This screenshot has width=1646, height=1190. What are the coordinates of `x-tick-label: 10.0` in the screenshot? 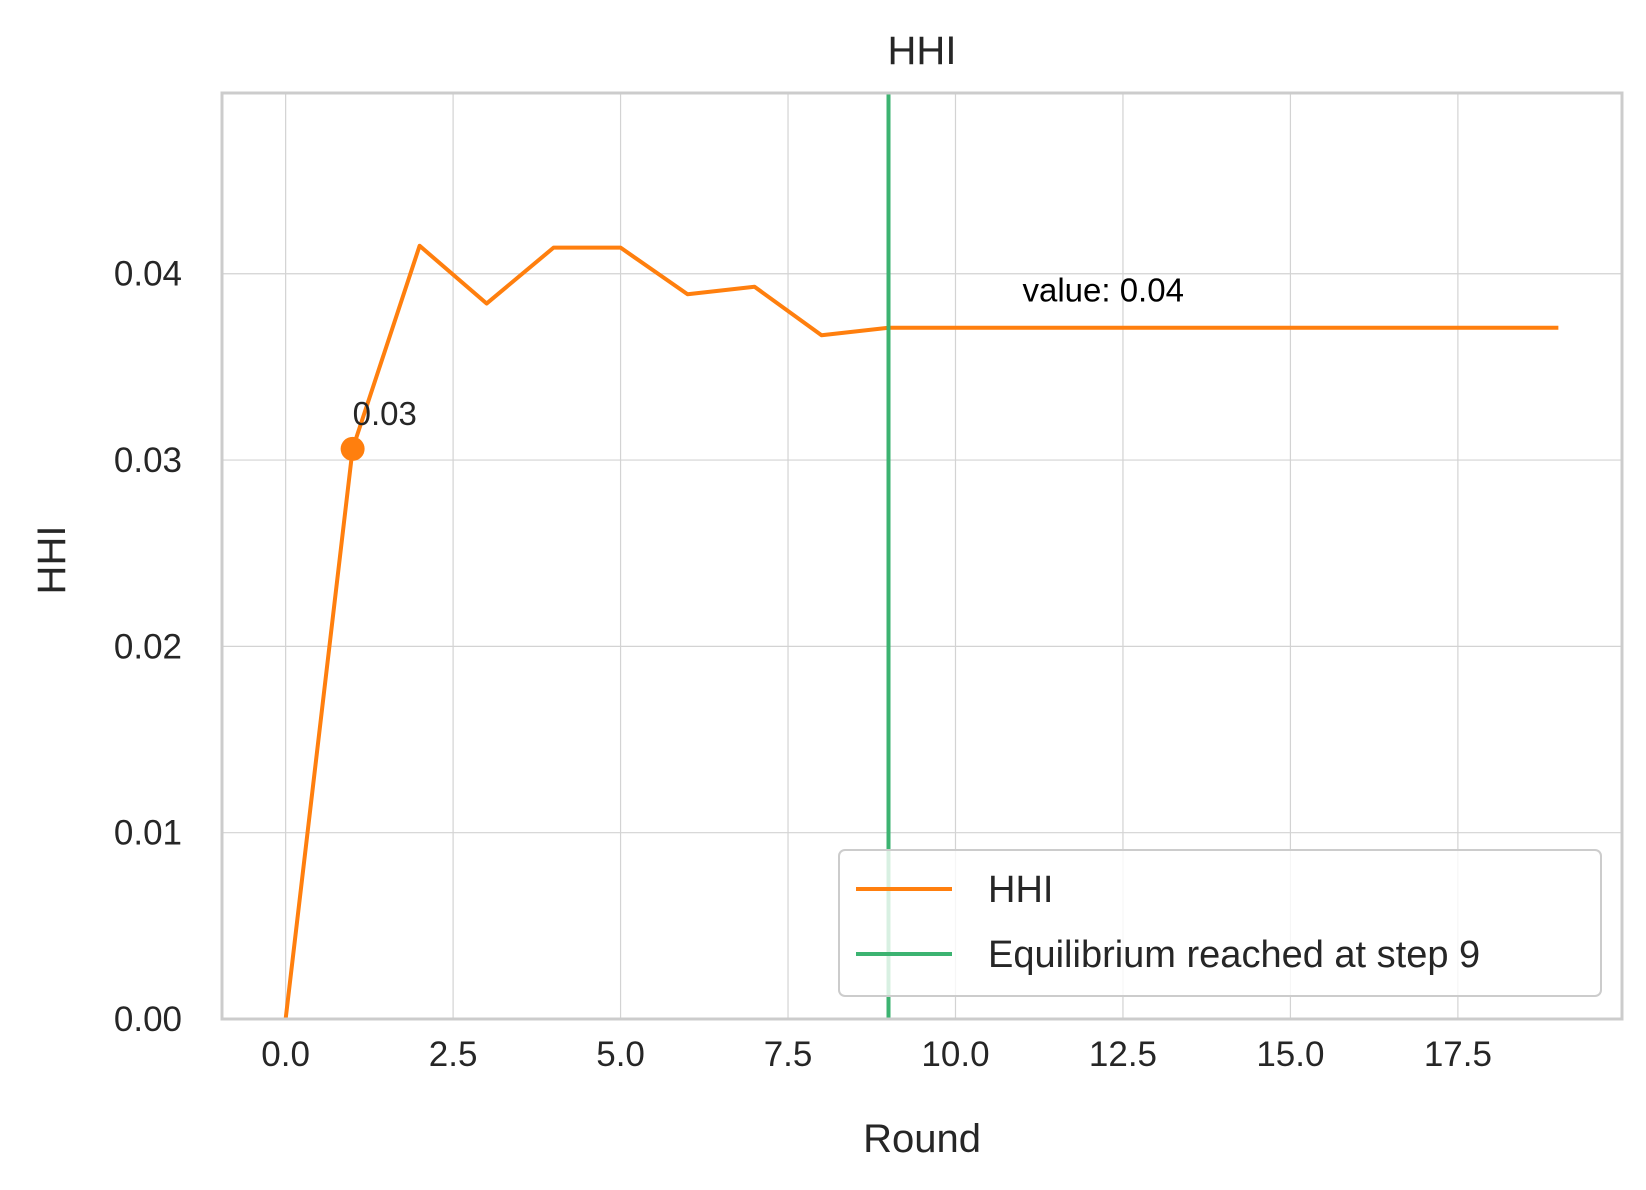 It's located at (955, 1054).